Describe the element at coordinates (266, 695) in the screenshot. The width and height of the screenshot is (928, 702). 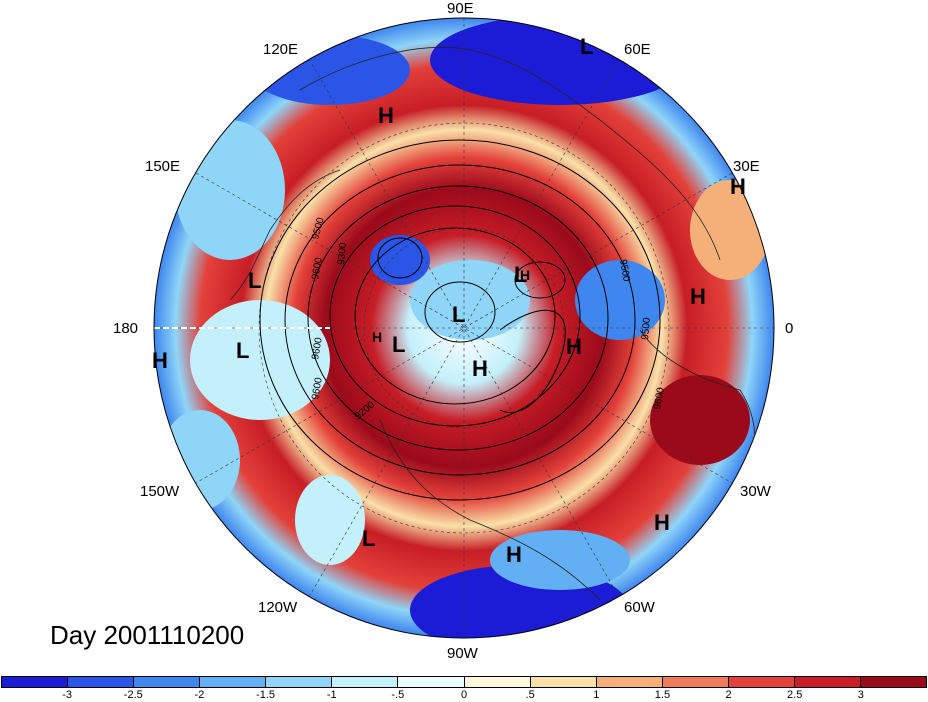
I see `colorbar-tick-label: -1.5` at that location.